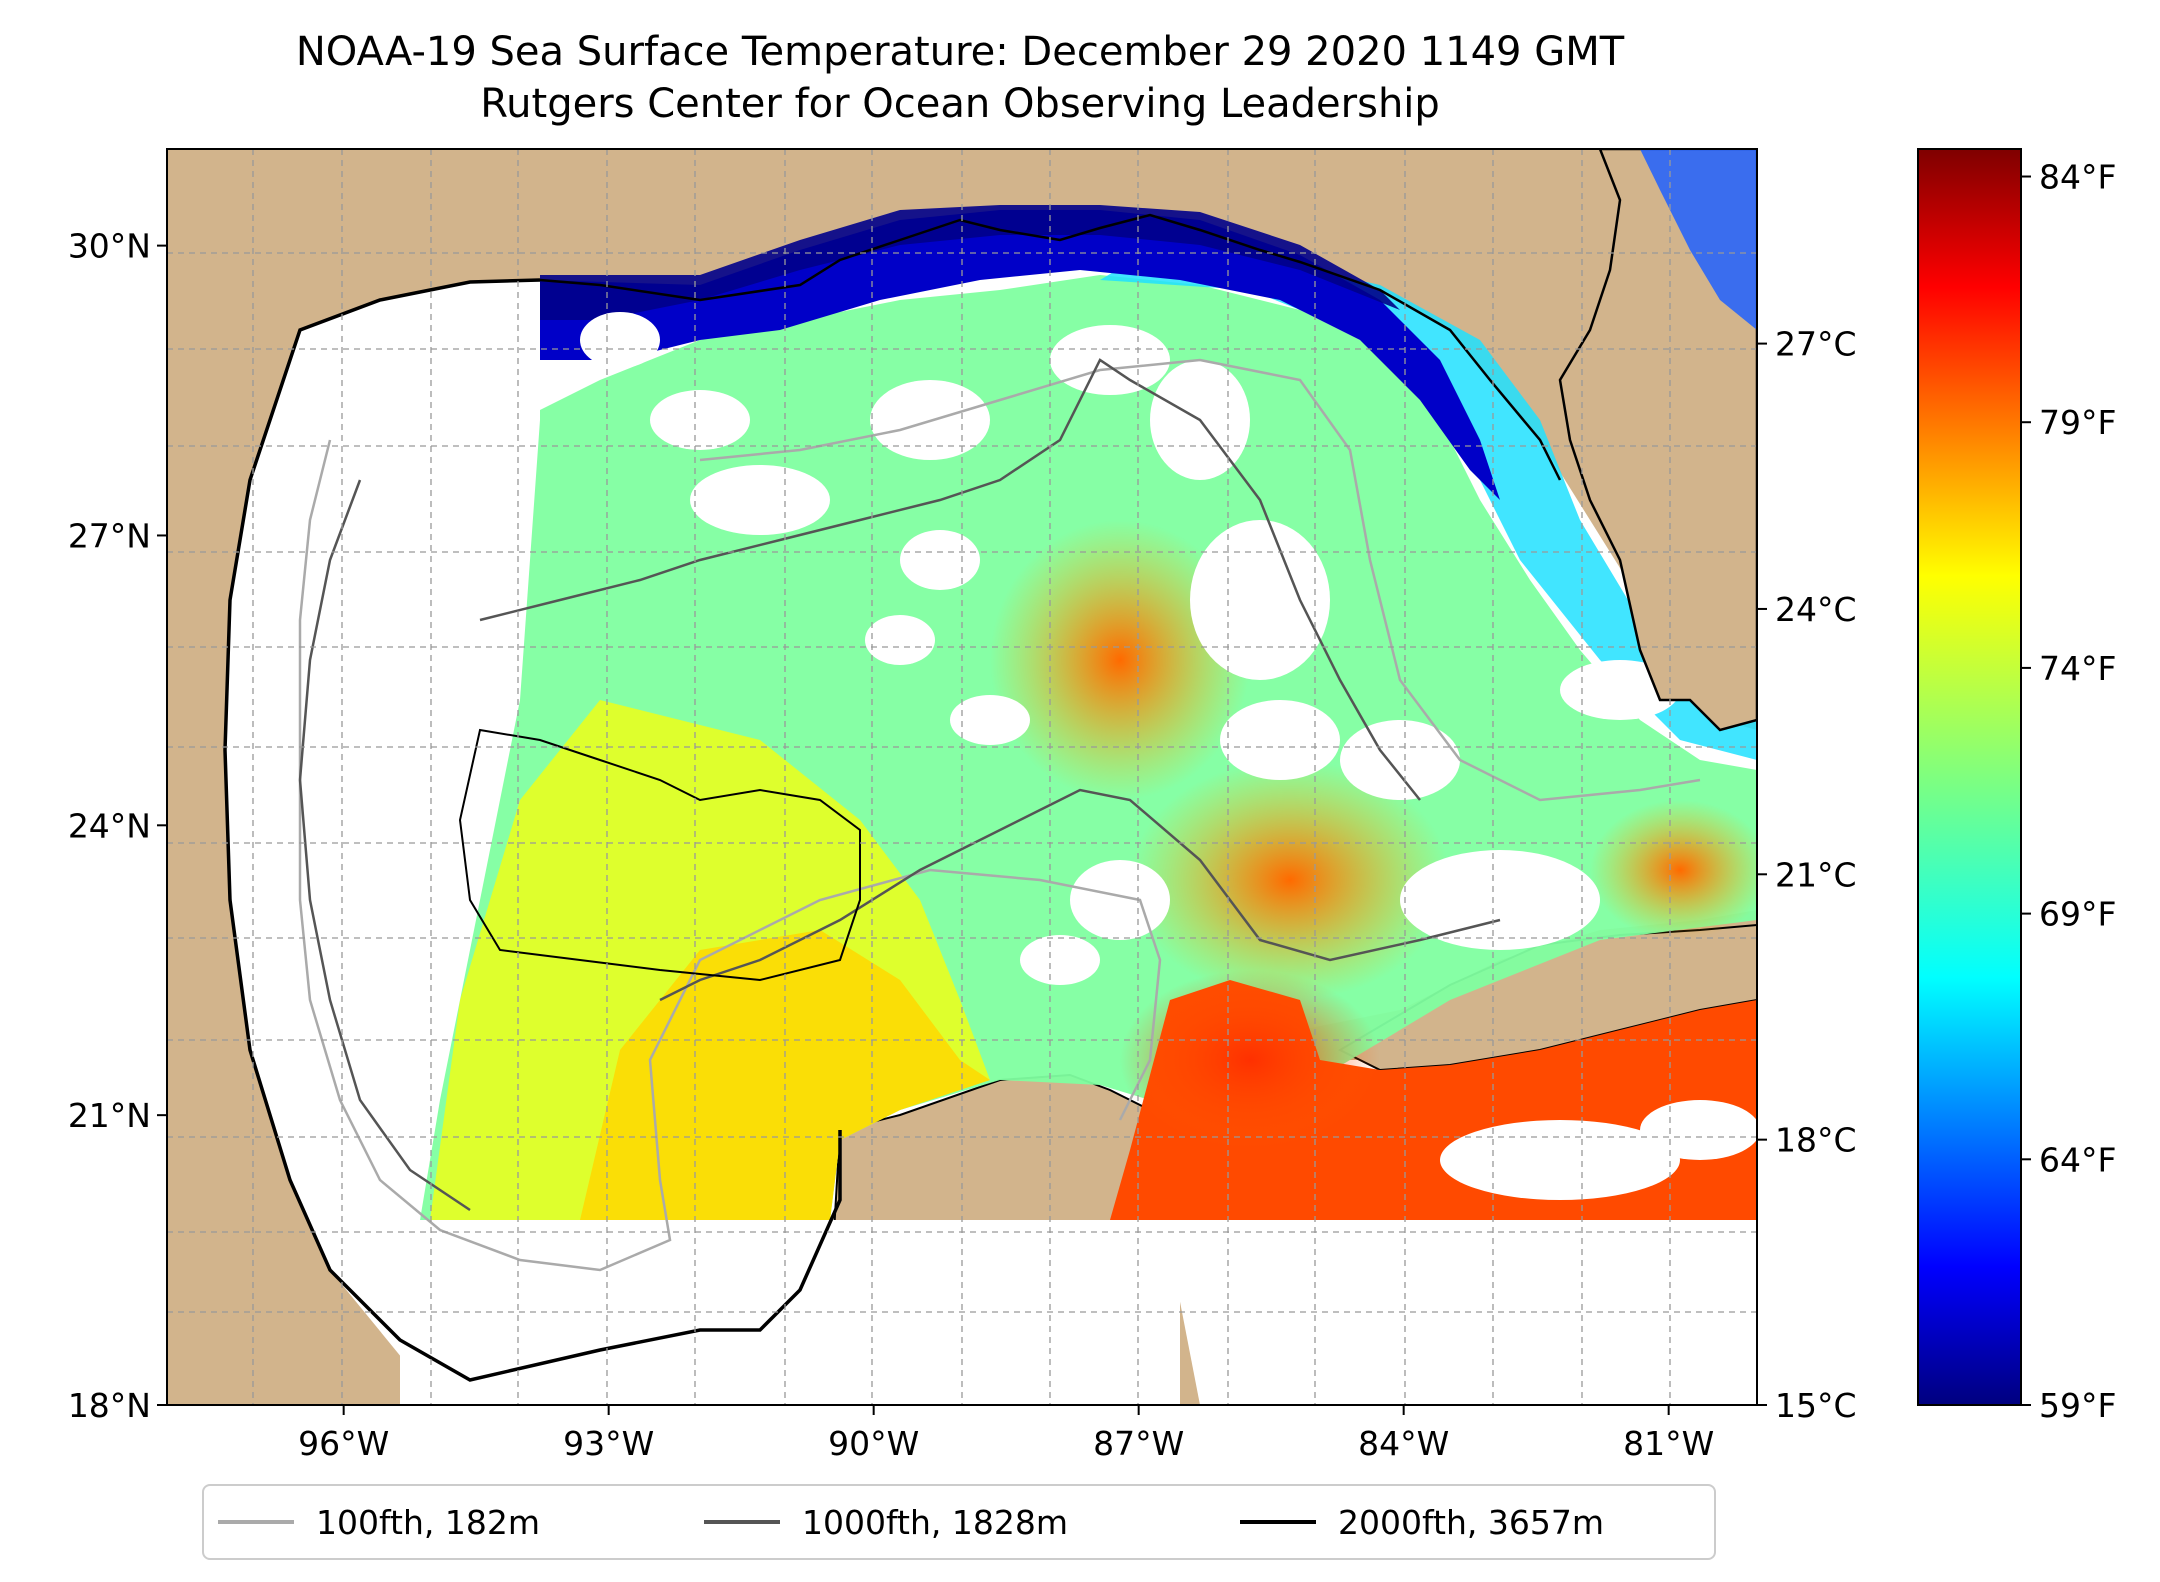 This screenshot has height=1582, width=2160. I want to click on legend-label-100fth: 100fth, 182m, so click(428, 1522).